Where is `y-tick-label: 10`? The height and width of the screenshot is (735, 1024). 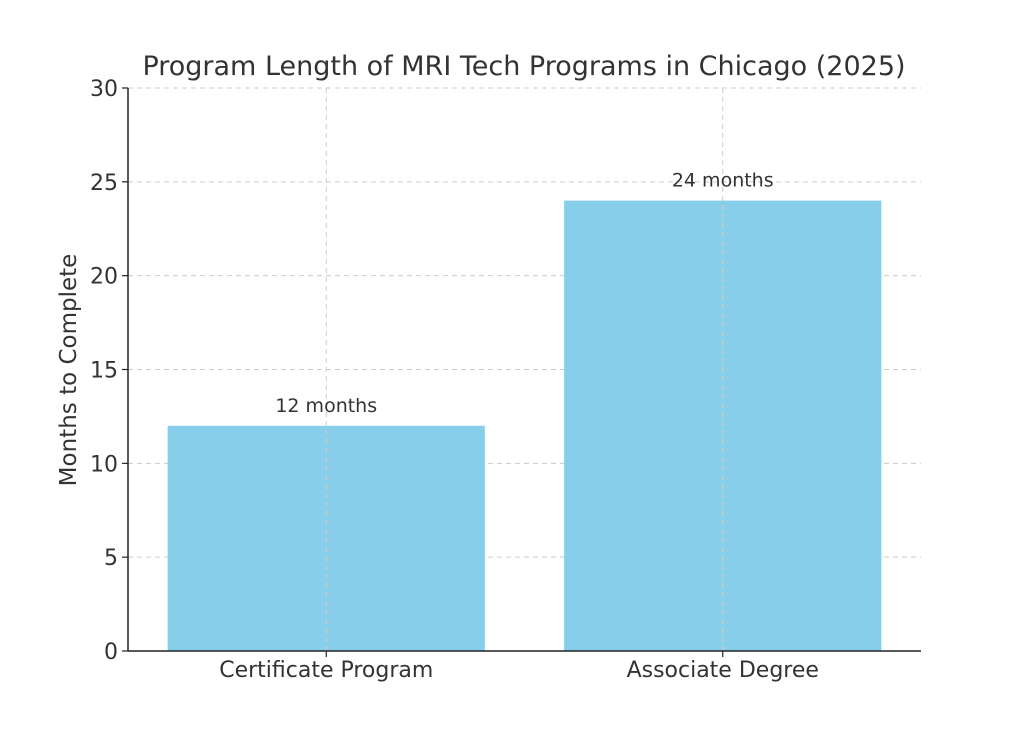 y-tick-label: 10 is located at coordinates (104, 464).